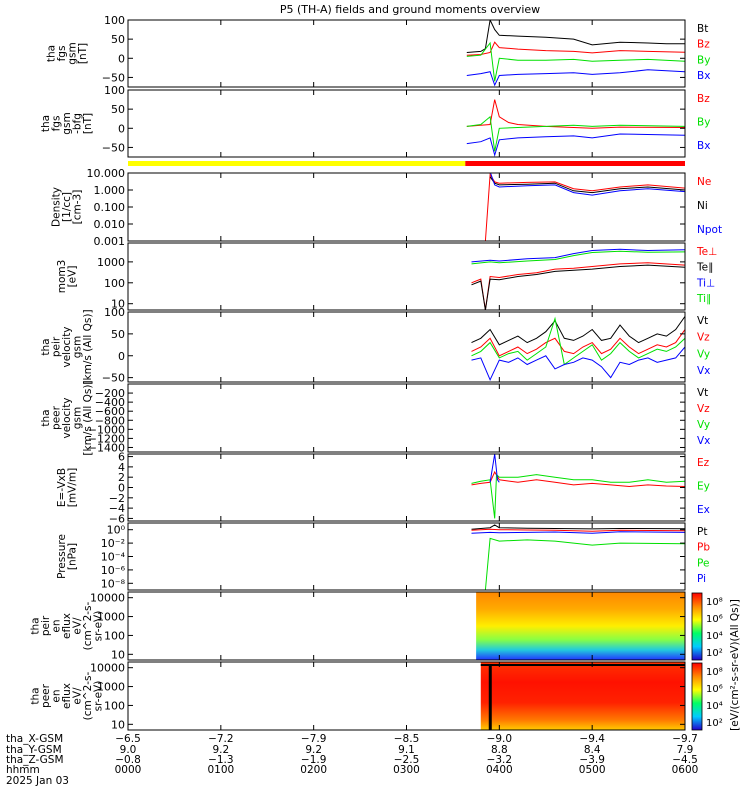 Image resolution: width=750 pixels, height=804 pixels. I want to click on legend-By: By, so click(703, 60).